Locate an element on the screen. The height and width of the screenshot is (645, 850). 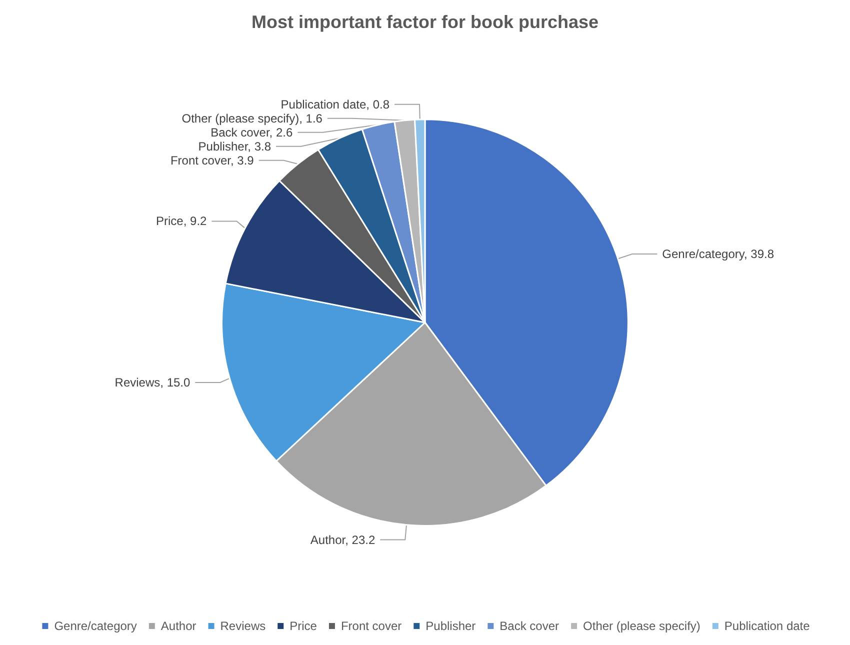
legend-label: Reviews is located at coordinates (243, 626).